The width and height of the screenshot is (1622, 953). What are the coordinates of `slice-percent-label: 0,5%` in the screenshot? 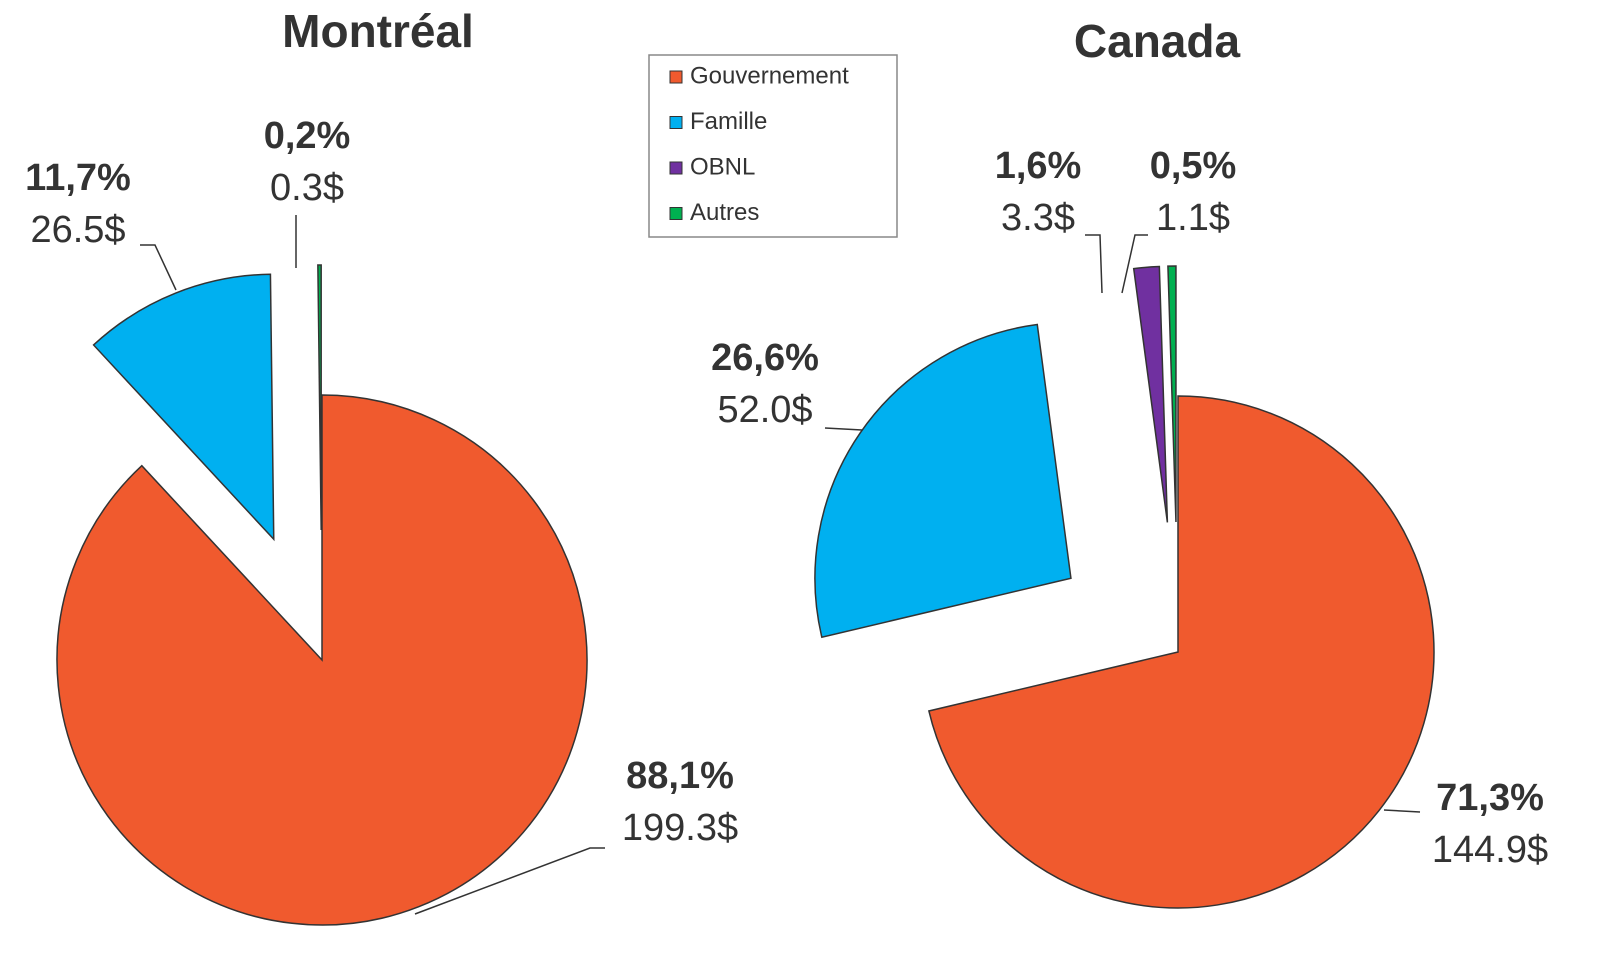 It's located at (1193, 166).